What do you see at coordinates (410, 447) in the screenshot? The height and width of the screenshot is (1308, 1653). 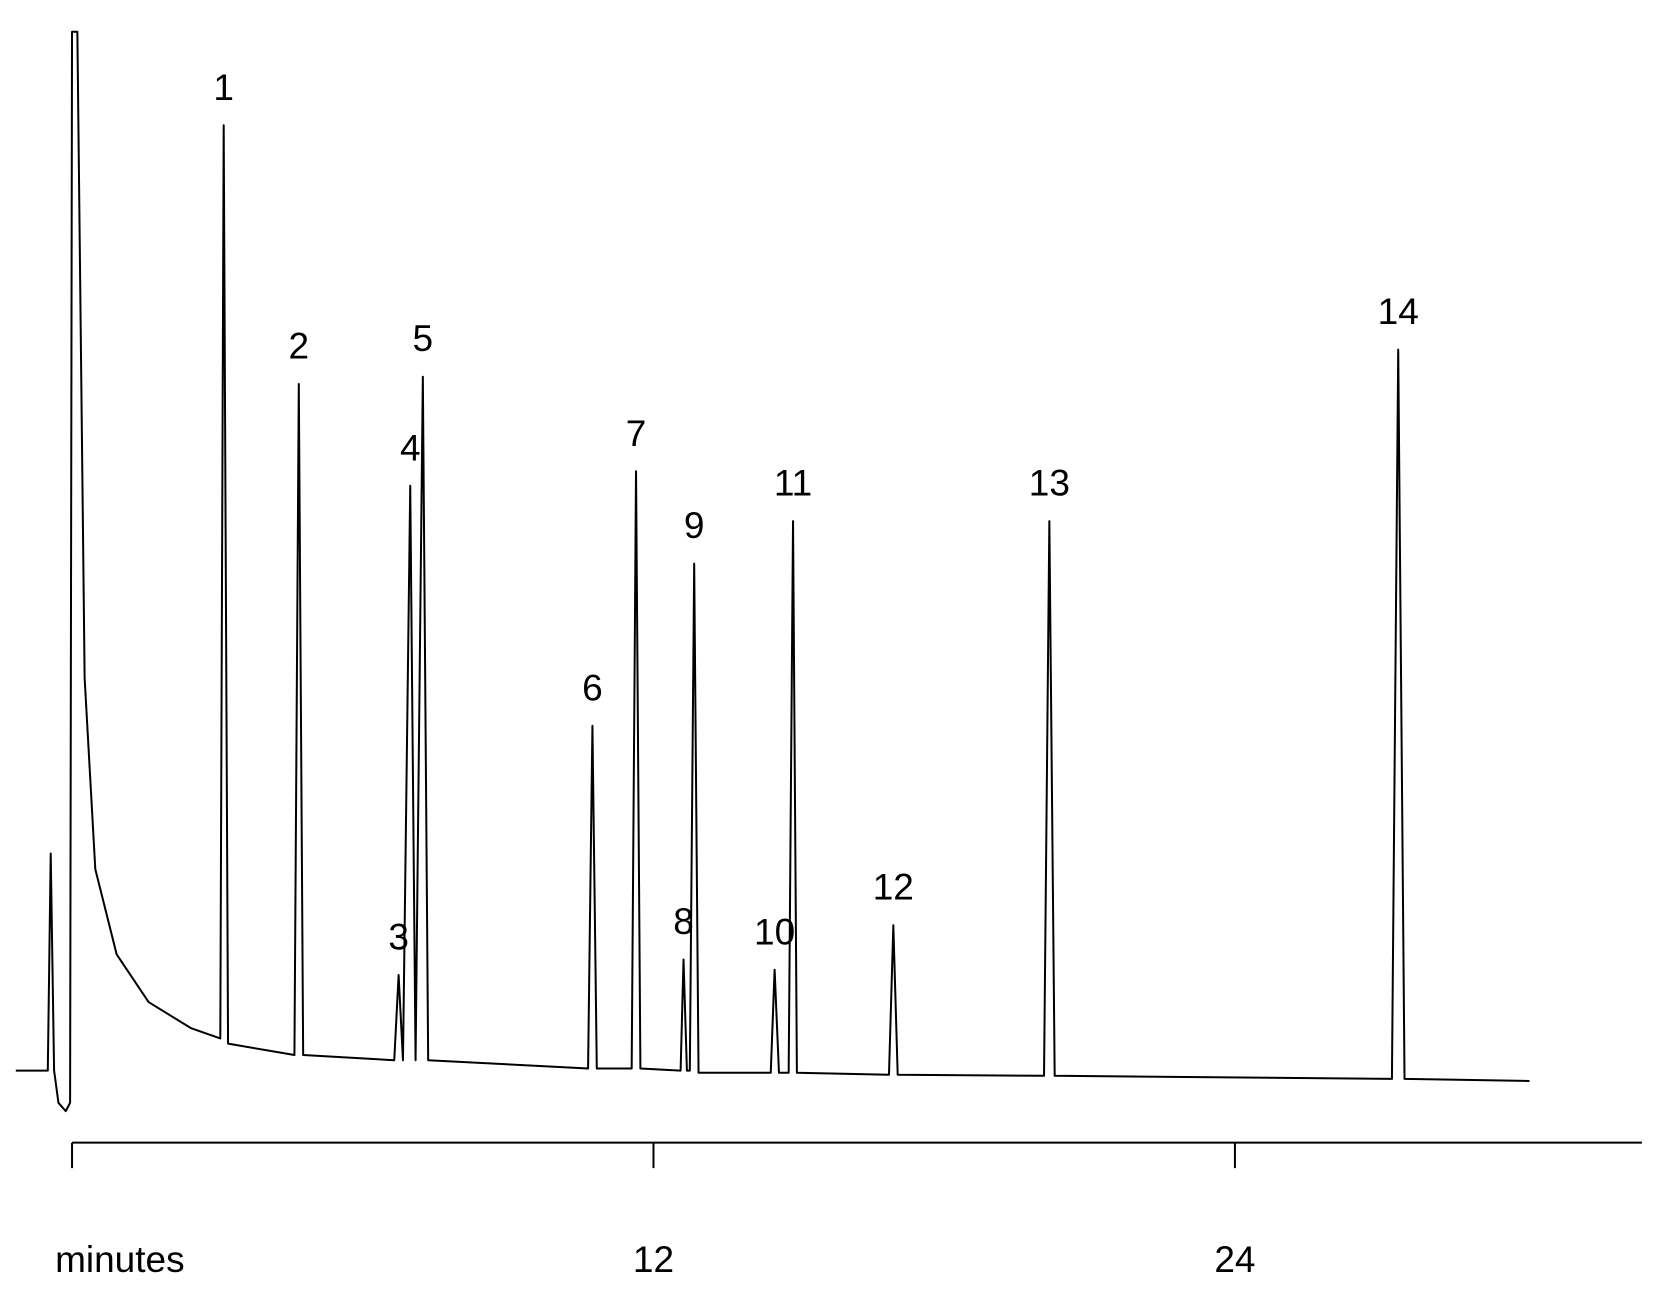 I see `peak-label: 4` at bounding box center [410, 447].